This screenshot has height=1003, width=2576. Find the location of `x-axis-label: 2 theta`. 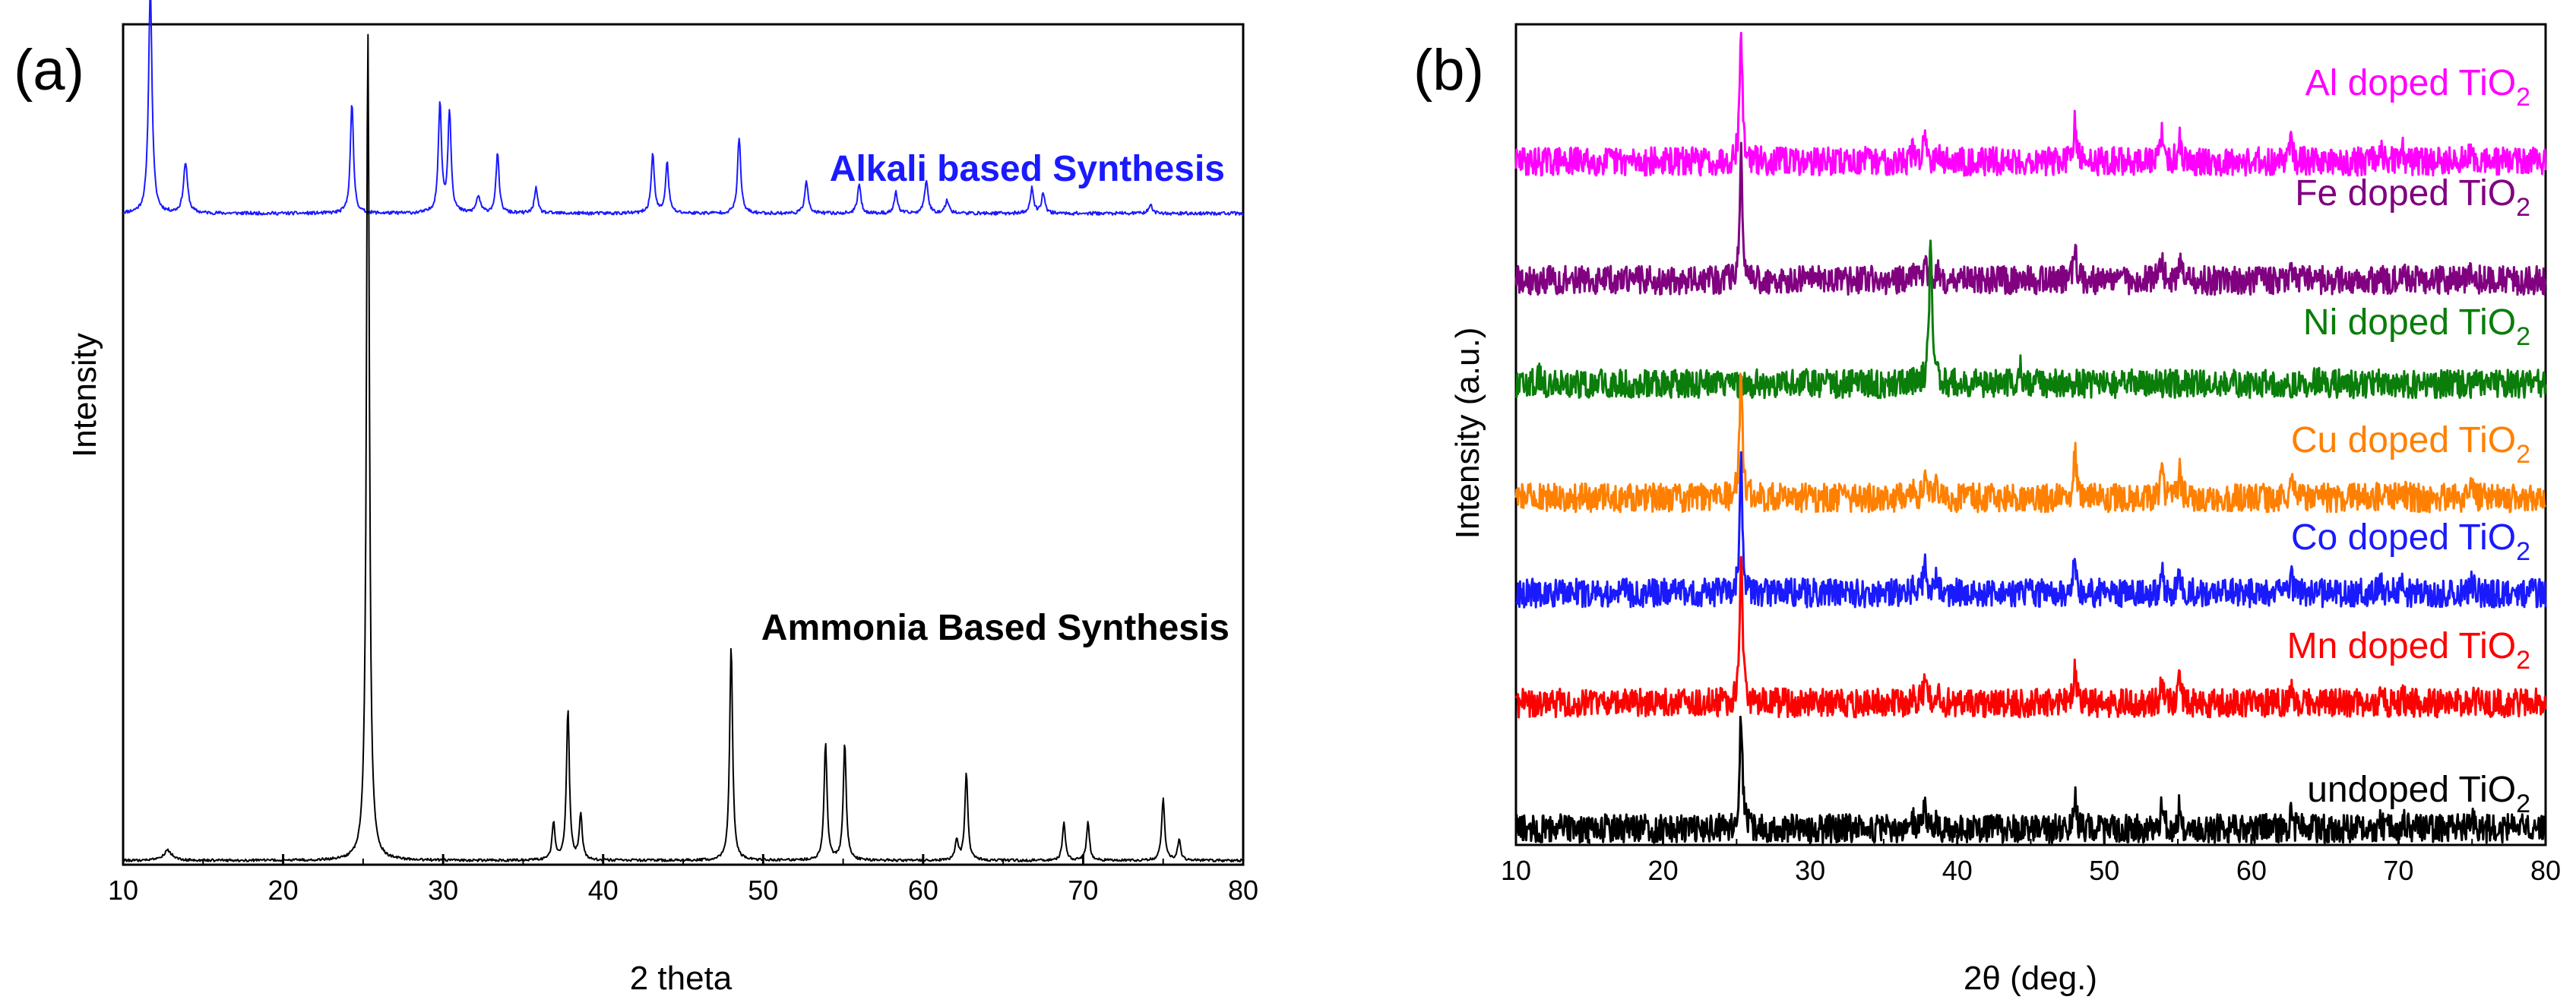

x-axis-label: 2 theta is located at coordinates (681, 979).